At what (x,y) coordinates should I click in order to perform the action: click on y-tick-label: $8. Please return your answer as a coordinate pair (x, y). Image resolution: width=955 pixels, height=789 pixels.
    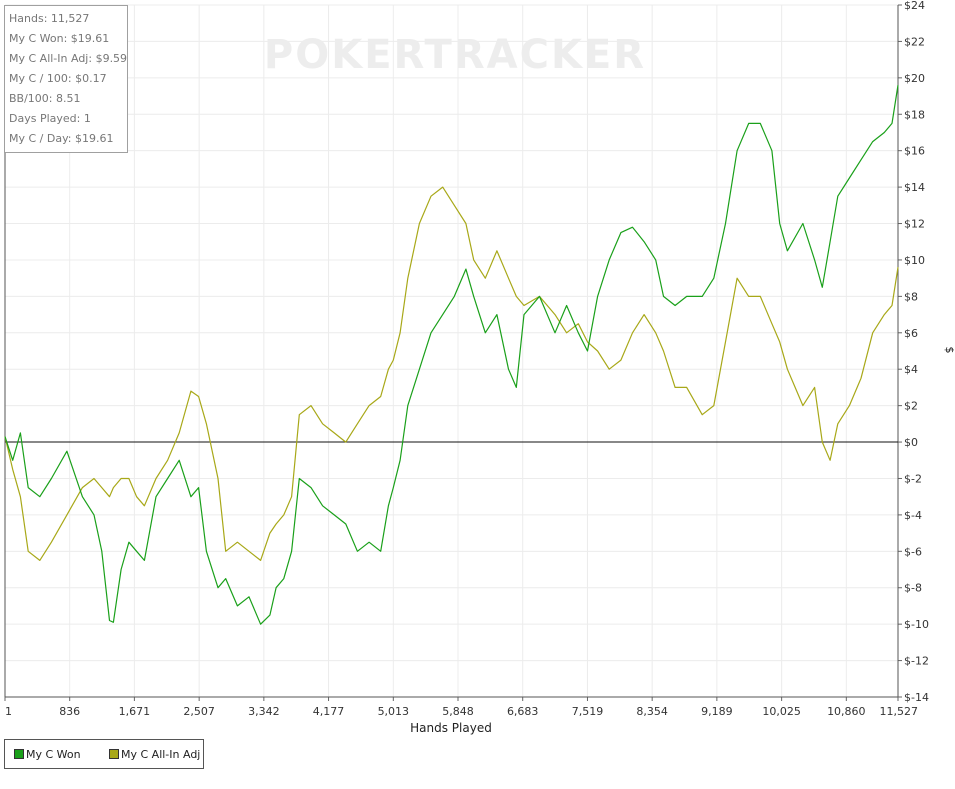
    Looking at the image, I should click on (911, 296).